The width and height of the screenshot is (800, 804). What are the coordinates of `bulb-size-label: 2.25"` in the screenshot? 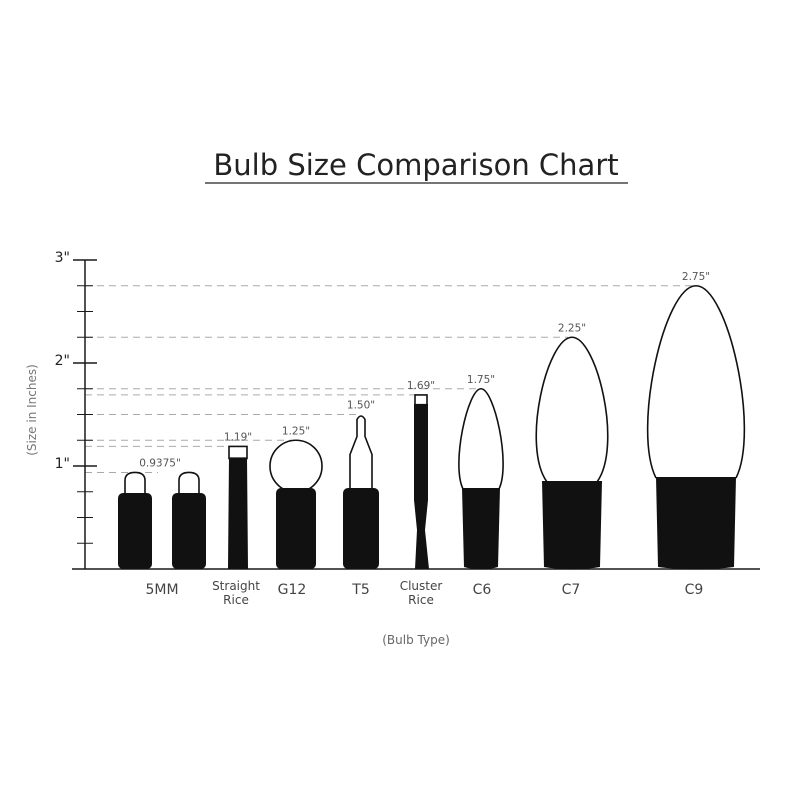 It's located at (572, 328).